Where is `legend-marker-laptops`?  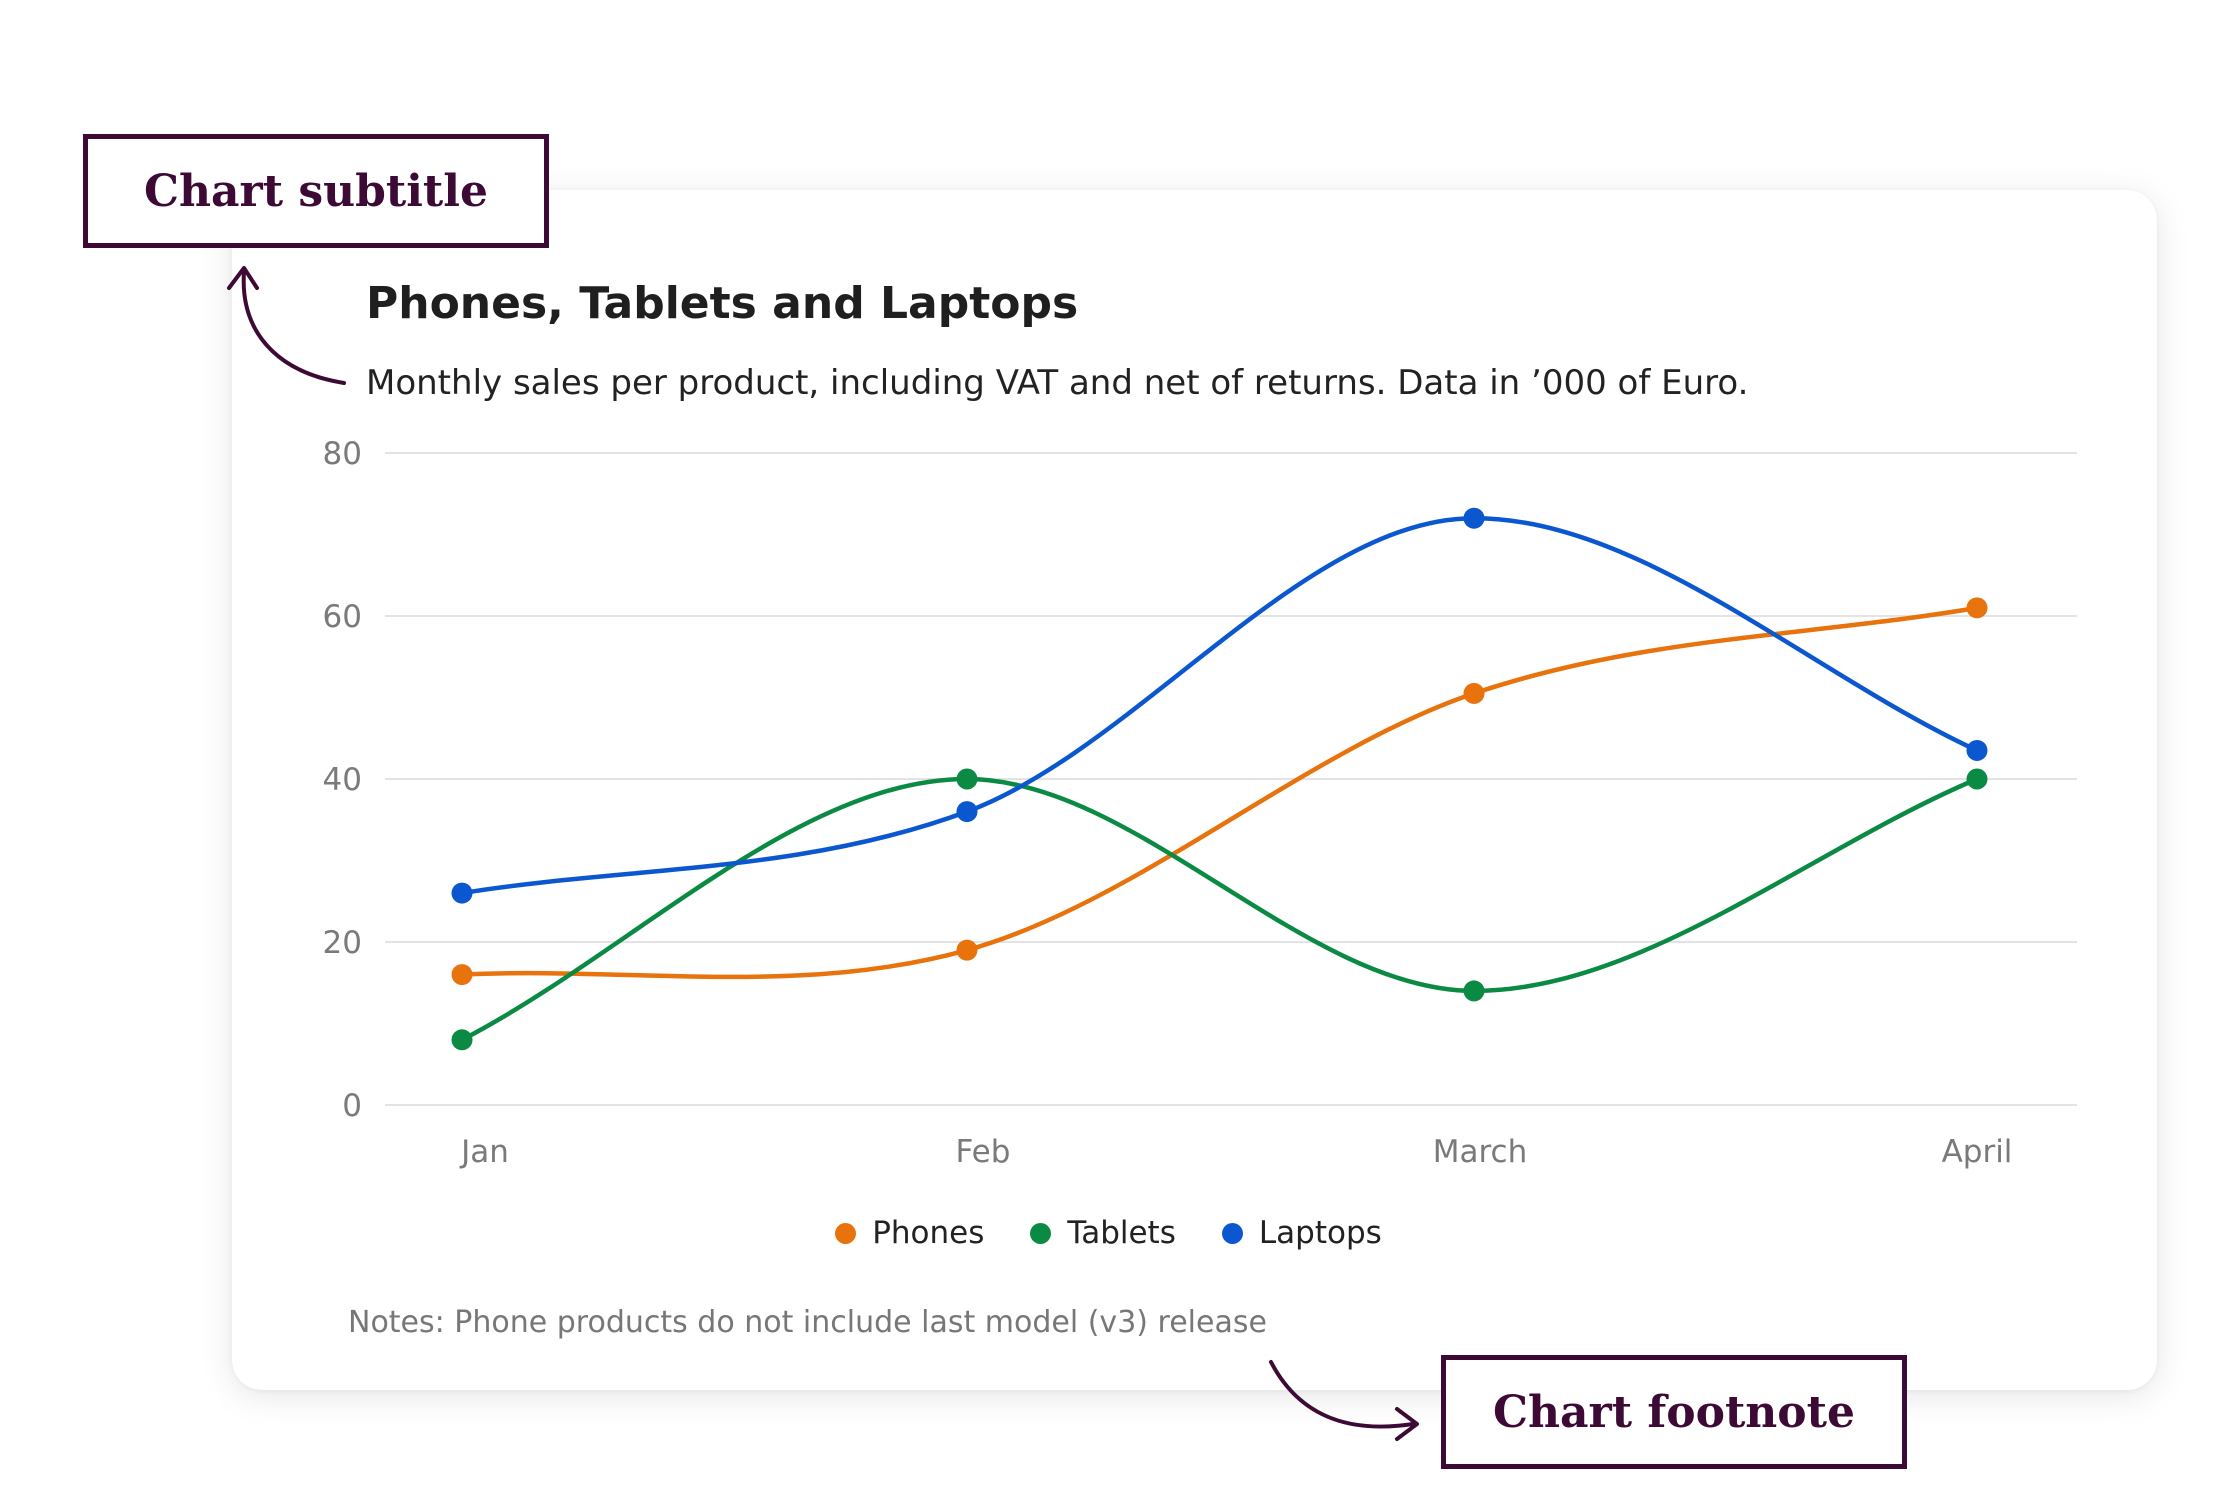
legend-marker-laptops is located at coordinates (1232, 1233).